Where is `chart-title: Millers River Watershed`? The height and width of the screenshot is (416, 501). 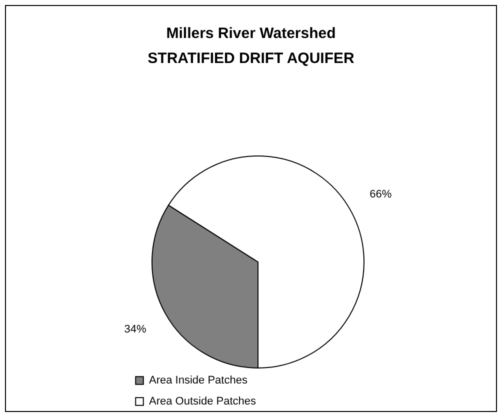
chart-title: Millers River Watershed is located at coordinates (251, 33).